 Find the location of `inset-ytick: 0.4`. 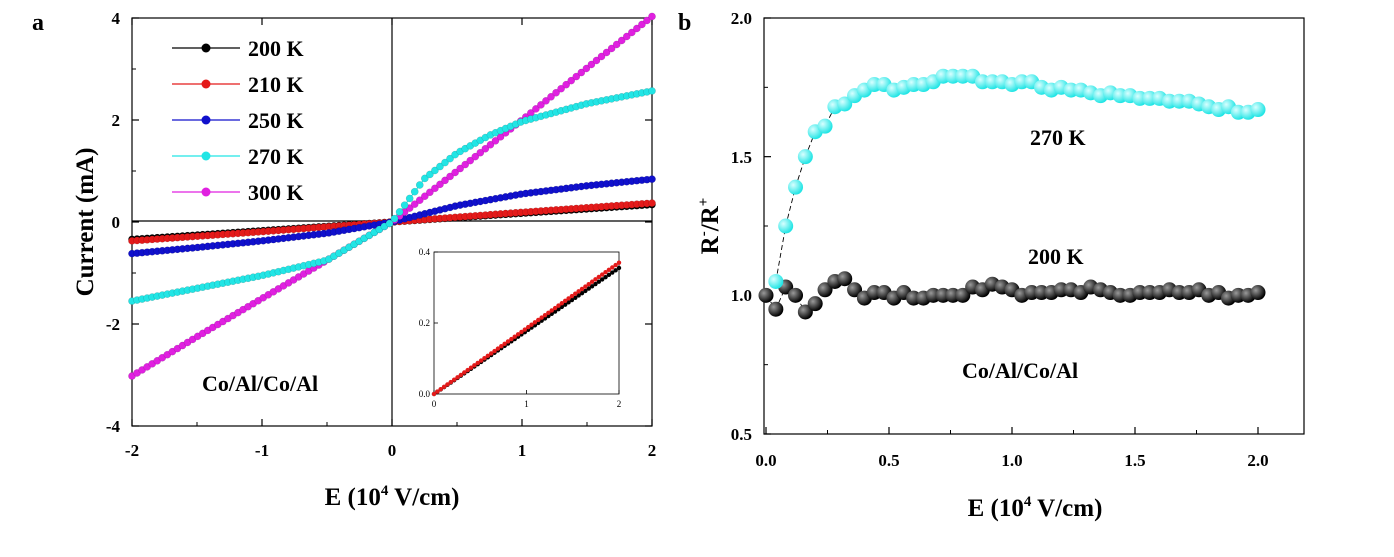

inset-ytick: 0.4 is located at coordinates (425, 252).